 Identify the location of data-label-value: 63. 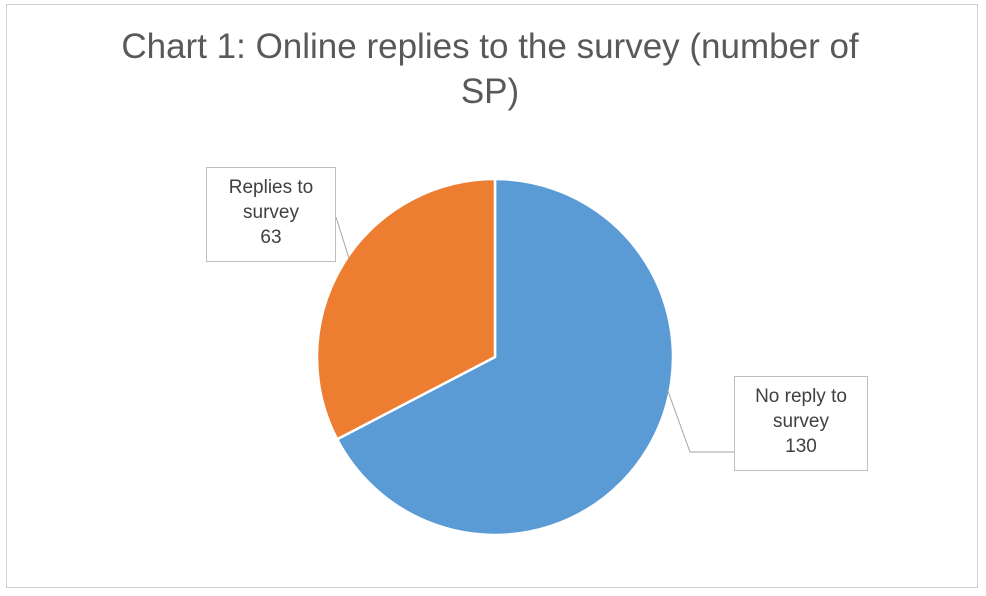
(271, 237).